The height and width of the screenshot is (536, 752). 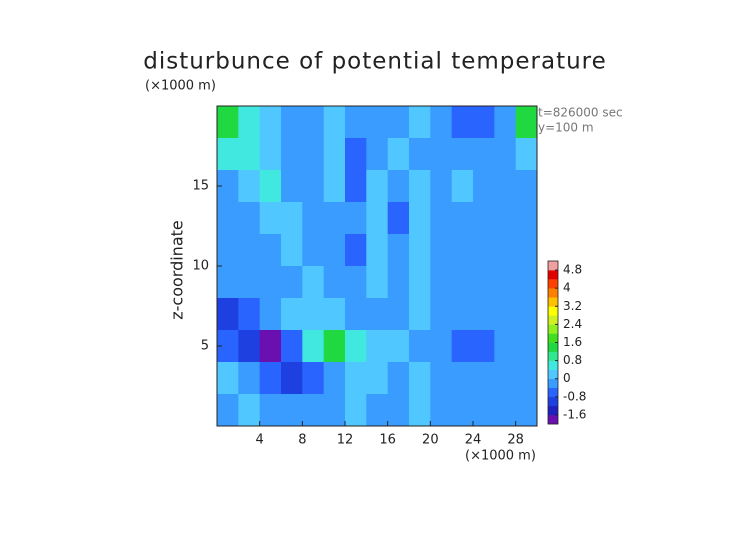 I want to click on colorbar-tick-label: -1.6, so click(x=574, y=414).